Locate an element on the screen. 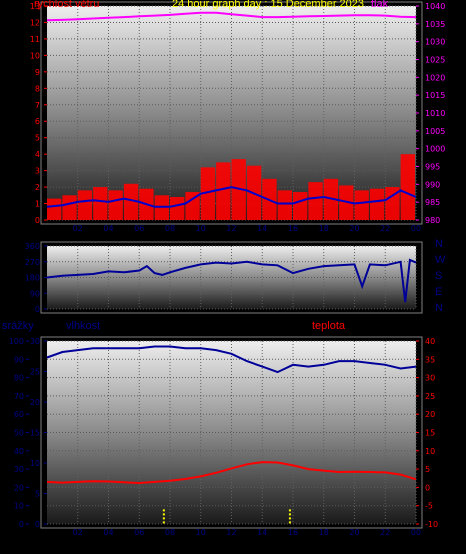 Image resolution: width=466 pixels, height=554 pixels. y-right-tick-label: 40 is located at coordinates (430, 341).